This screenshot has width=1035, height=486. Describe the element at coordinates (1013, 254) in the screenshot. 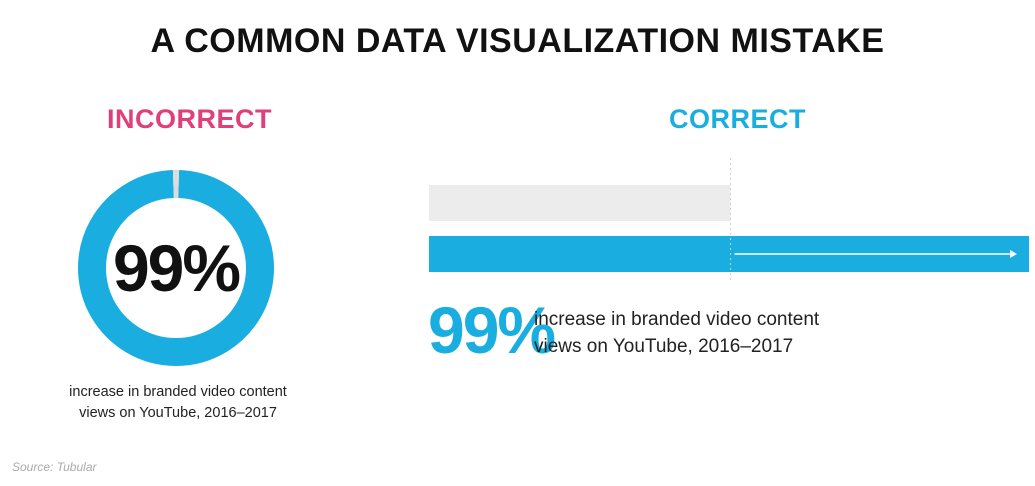

I see `arrow-head-icon` at that location.